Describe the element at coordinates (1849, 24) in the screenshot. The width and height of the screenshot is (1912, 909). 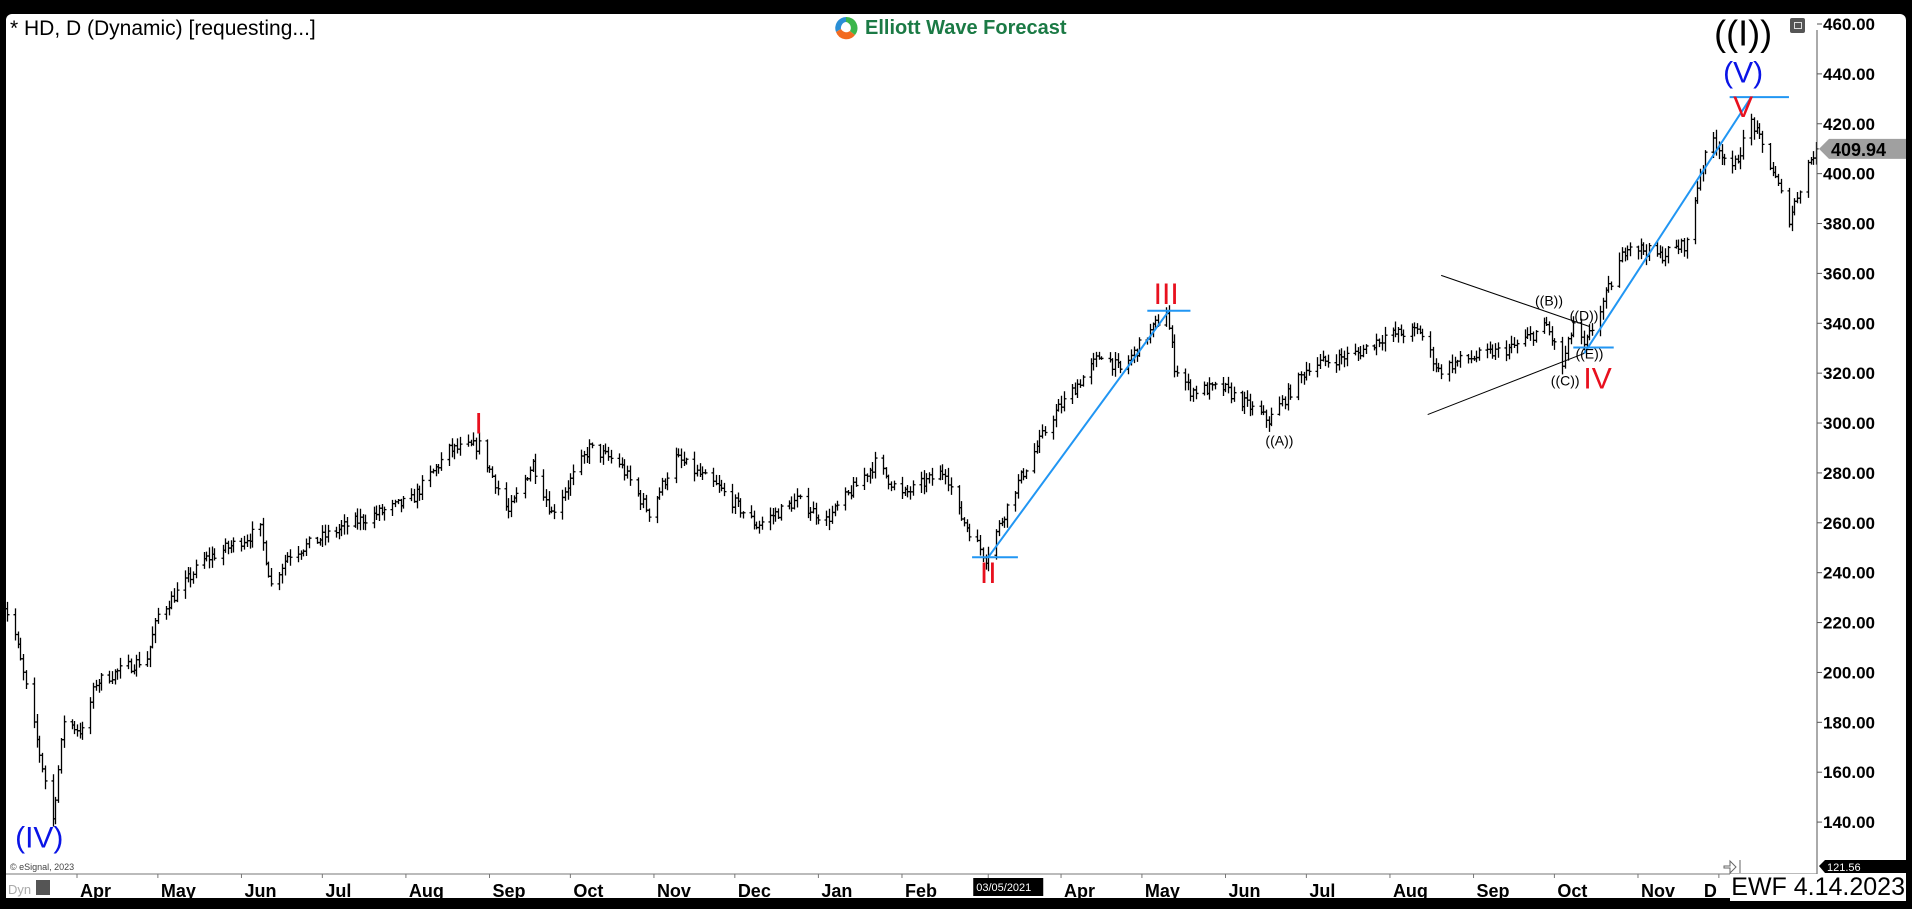
I see `price-tick-label: 460.00` at that location.